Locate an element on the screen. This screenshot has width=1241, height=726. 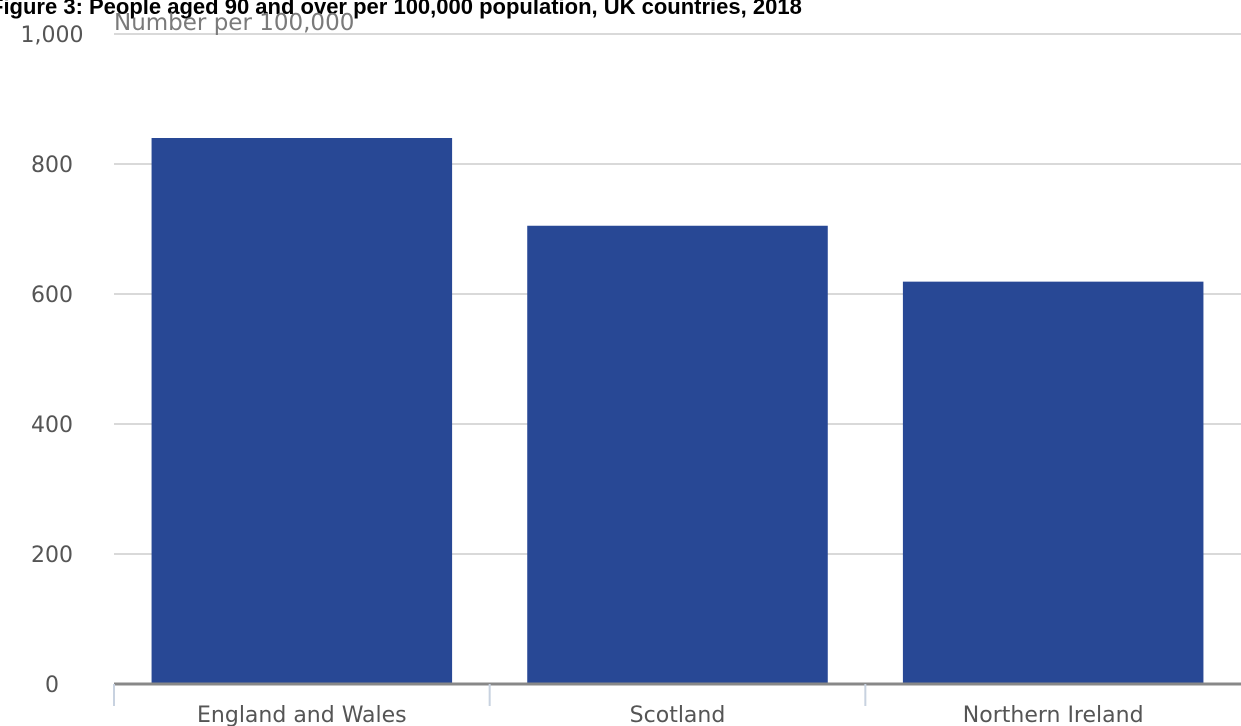
y-tick-label: 1,000 is located at coordinates (52, 35).